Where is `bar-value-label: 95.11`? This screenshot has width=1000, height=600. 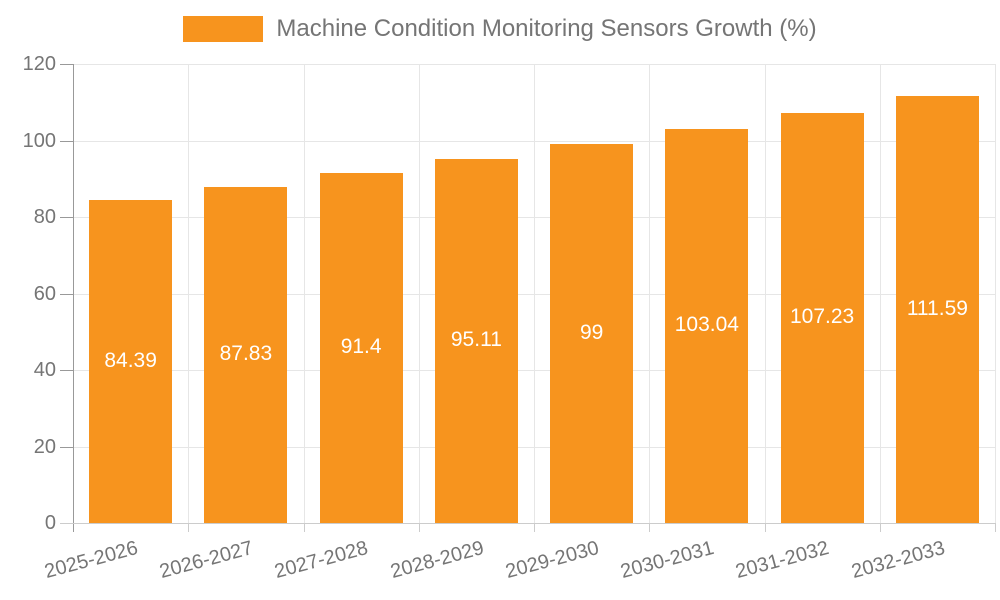
bar-value-label: 95.11 is located at coordinates (476, 340).